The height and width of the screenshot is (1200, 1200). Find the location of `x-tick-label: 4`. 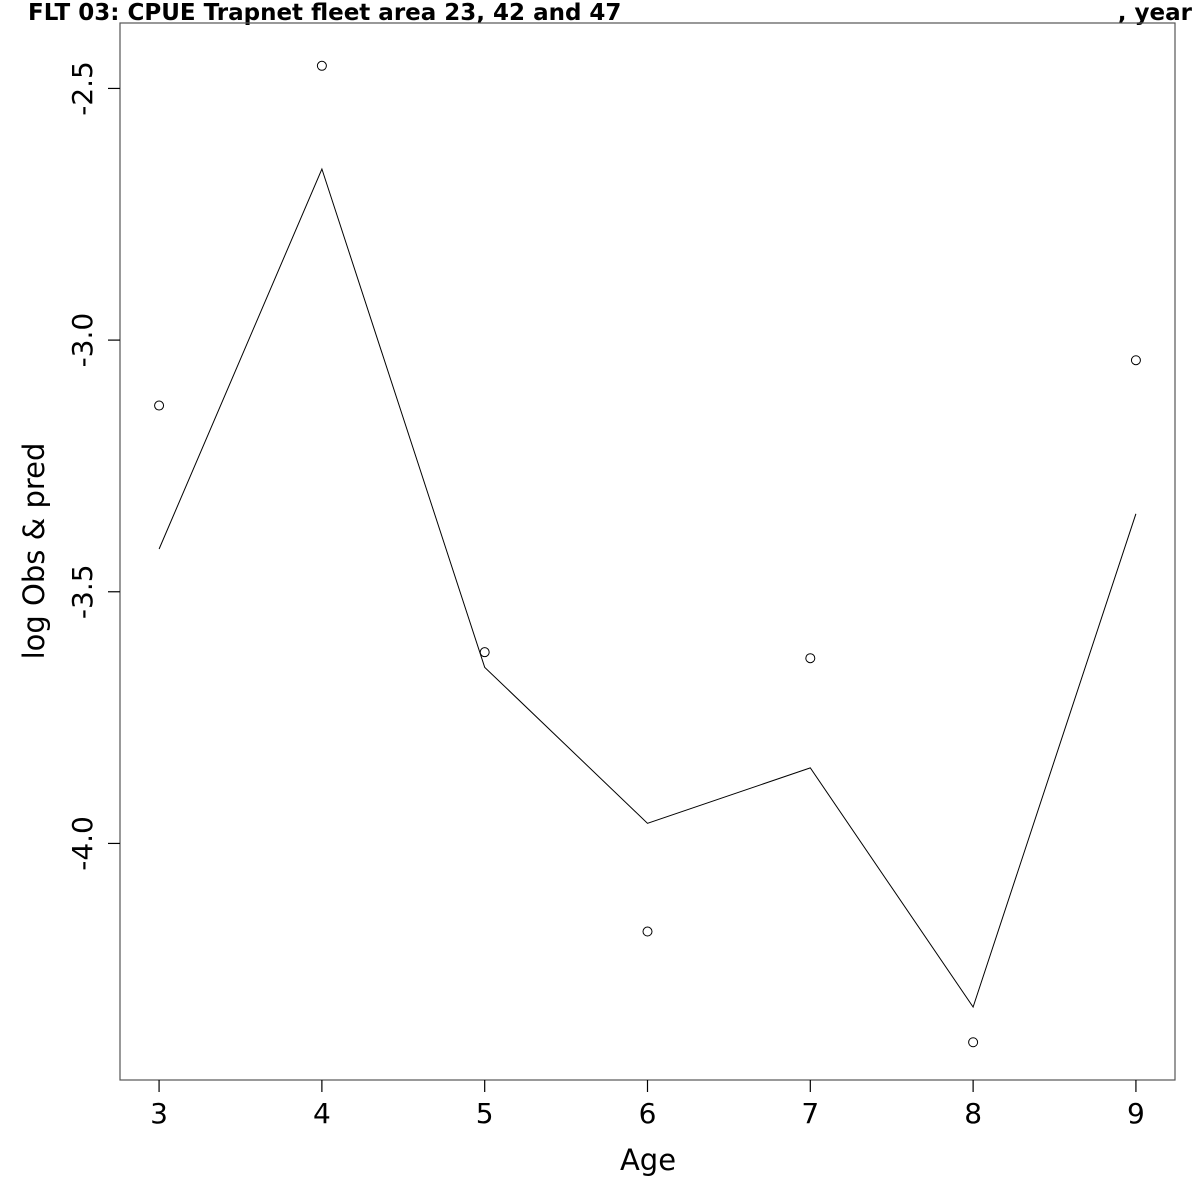

x-tick-label: 4 is located at coordinates (322, 1113).